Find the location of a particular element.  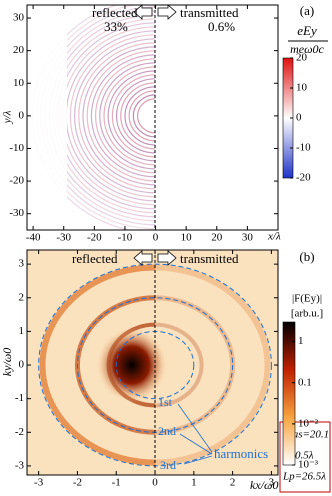

x-axis-label: x/λ is located at coordinates (274, 237).